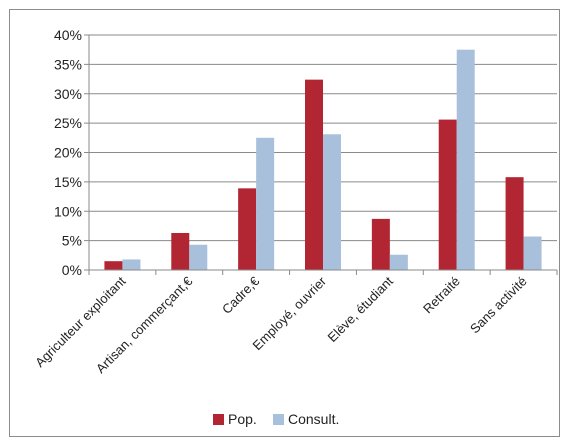 This screenshot has width=572, height=448. What do you see at coordinates (313, 419) in the screenshot?
I see `legend-label: Consult.` at bounding box center [313, 419].